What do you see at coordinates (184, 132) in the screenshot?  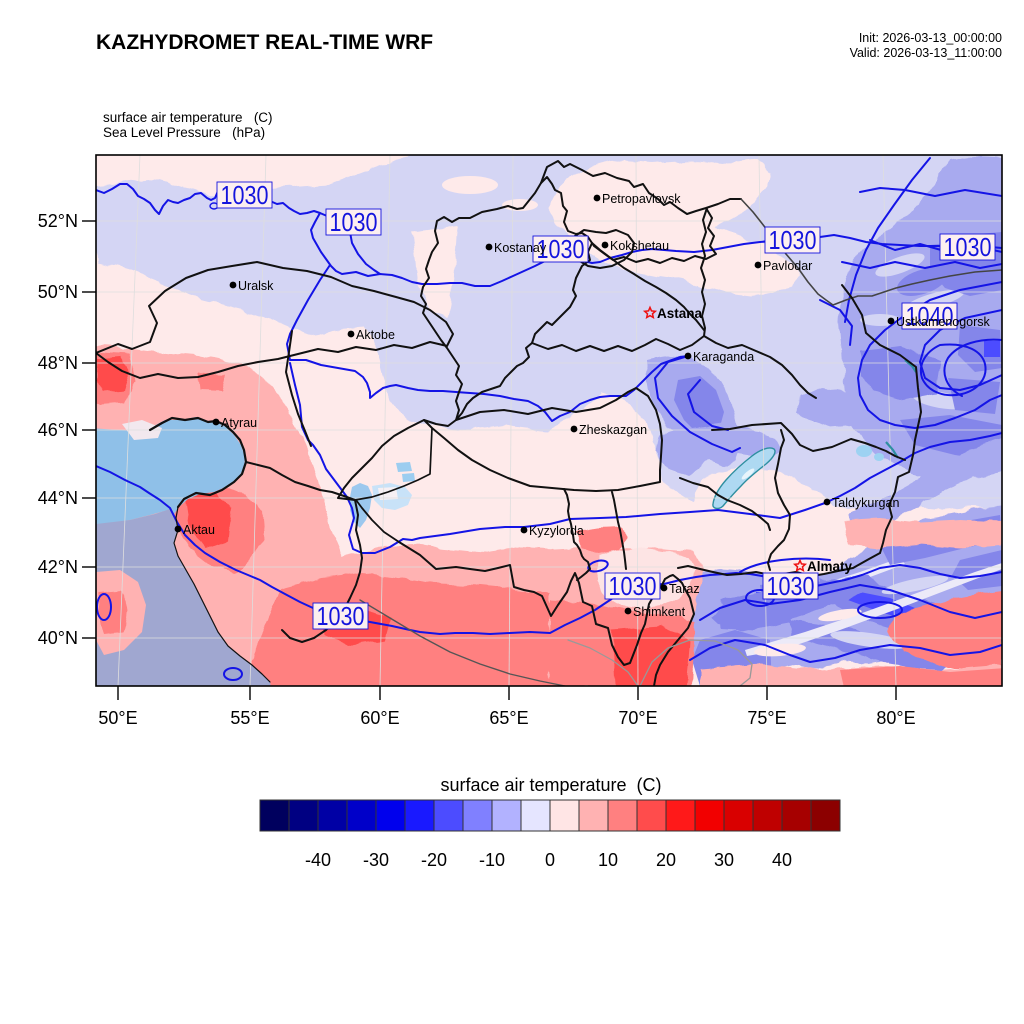 I see `svg-text: Sea Level Pressure (hPa)` at bounding box center [184, 132].